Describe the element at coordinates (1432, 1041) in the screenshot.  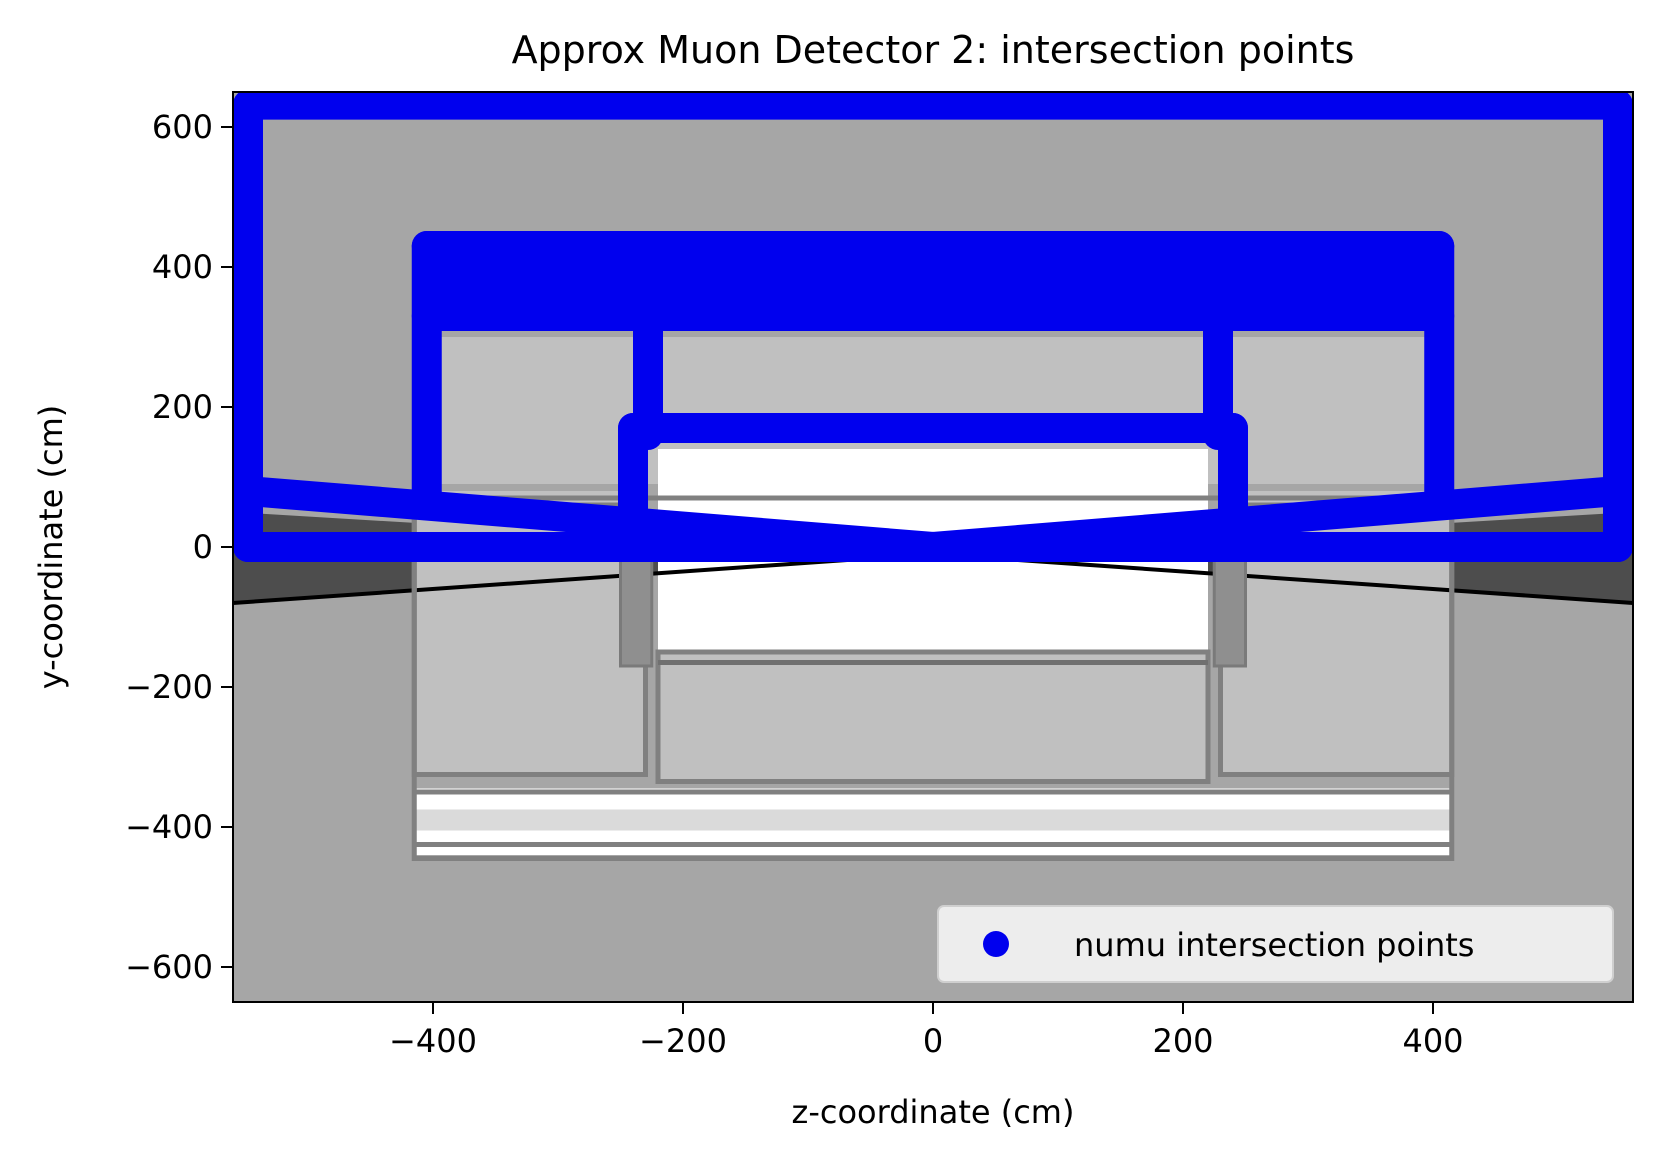
I see `x-tick-label: 400` at that location.